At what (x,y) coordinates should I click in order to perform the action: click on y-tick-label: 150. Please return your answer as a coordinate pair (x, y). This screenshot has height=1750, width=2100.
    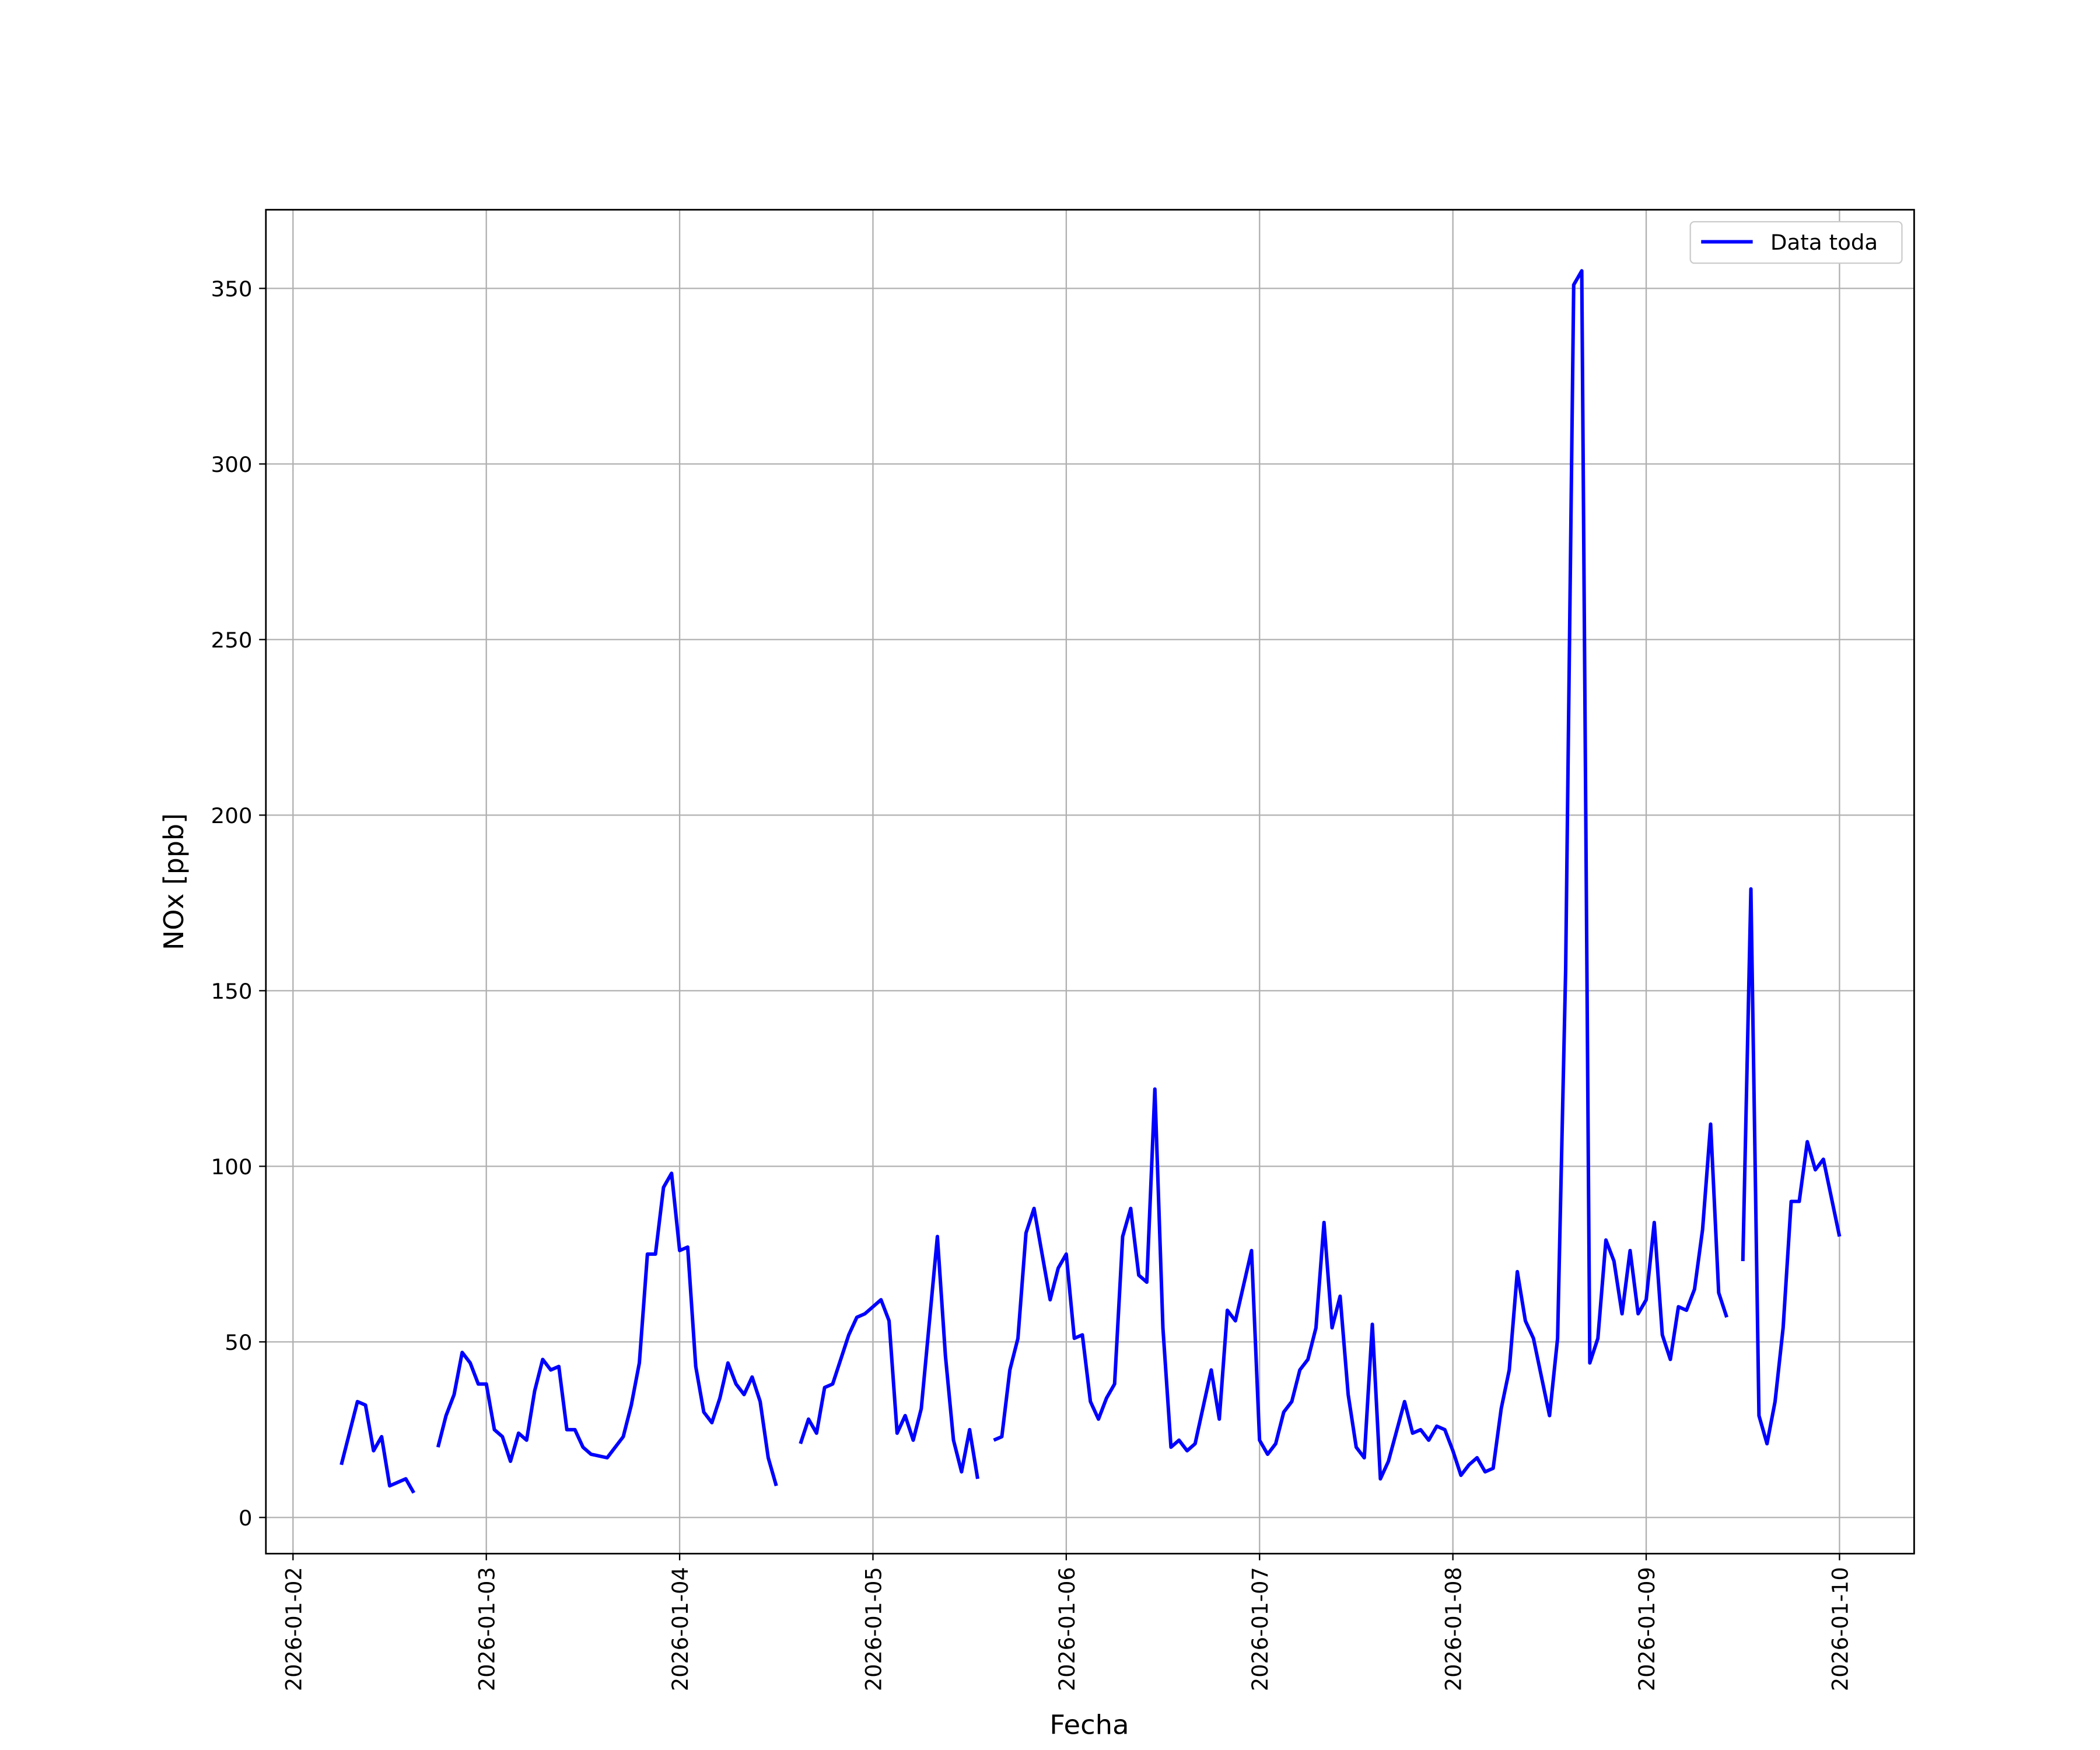
    Looking at the image, I should click on (232, 991).